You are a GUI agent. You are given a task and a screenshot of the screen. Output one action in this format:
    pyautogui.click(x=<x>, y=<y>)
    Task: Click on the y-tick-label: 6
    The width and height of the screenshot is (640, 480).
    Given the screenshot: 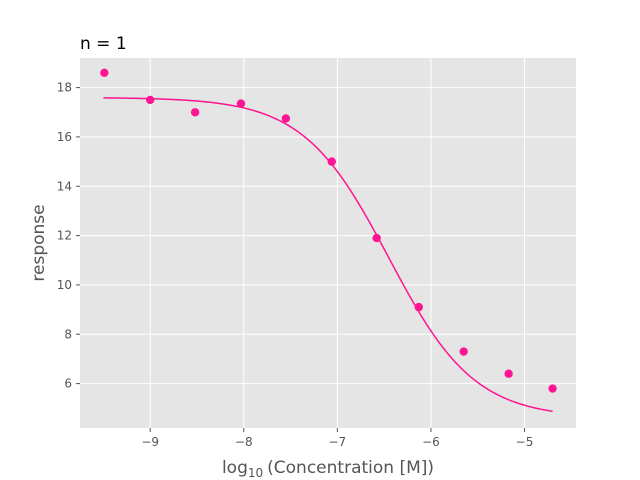 What is the action you would take?
    pyautogui.click(x=68, y=384)
    